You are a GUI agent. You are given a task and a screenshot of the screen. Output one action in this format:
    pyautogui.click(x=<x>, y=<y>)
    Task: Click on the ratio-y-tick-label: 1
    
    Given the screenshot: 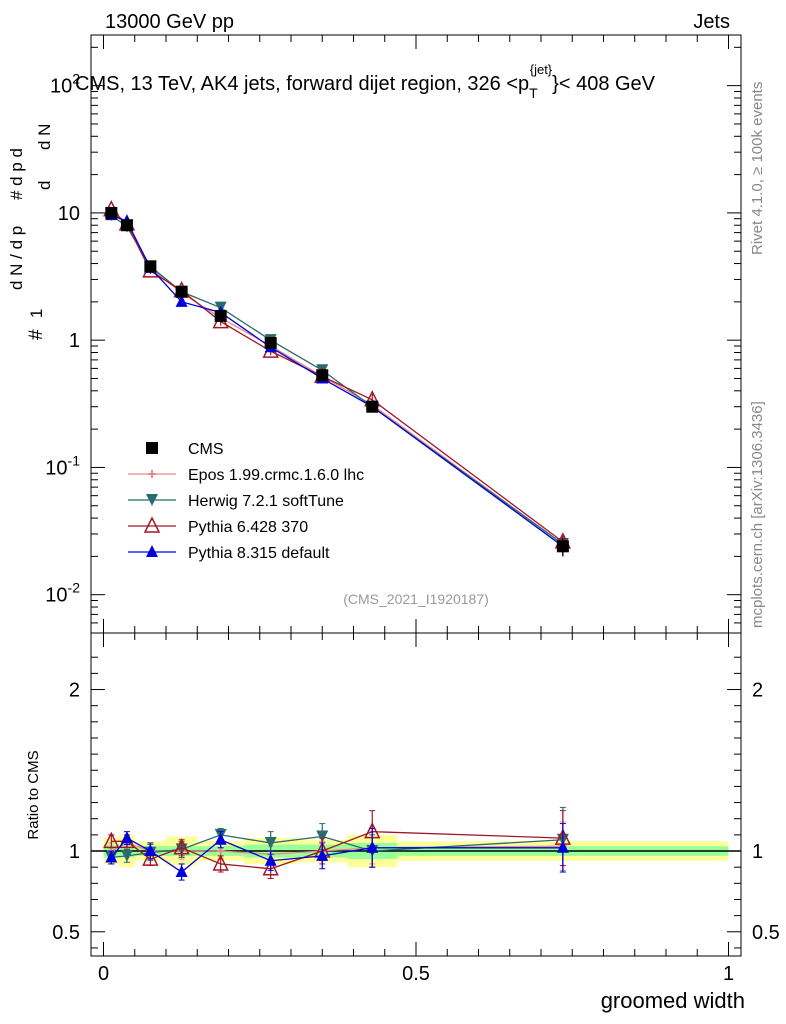 What is the action you would take?
    pyautogui.click(x=74, y=852)
    